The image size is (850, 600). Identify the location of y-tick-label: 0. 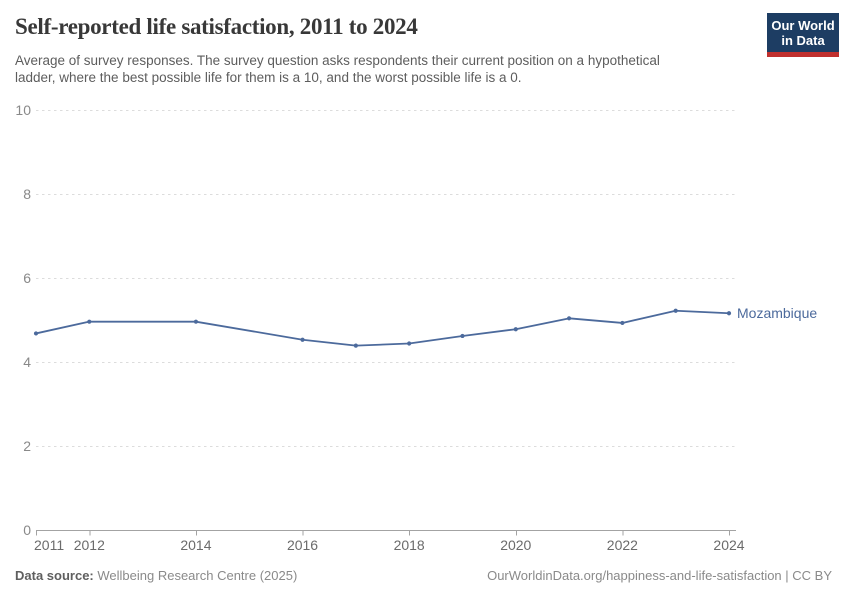
(27, 530).